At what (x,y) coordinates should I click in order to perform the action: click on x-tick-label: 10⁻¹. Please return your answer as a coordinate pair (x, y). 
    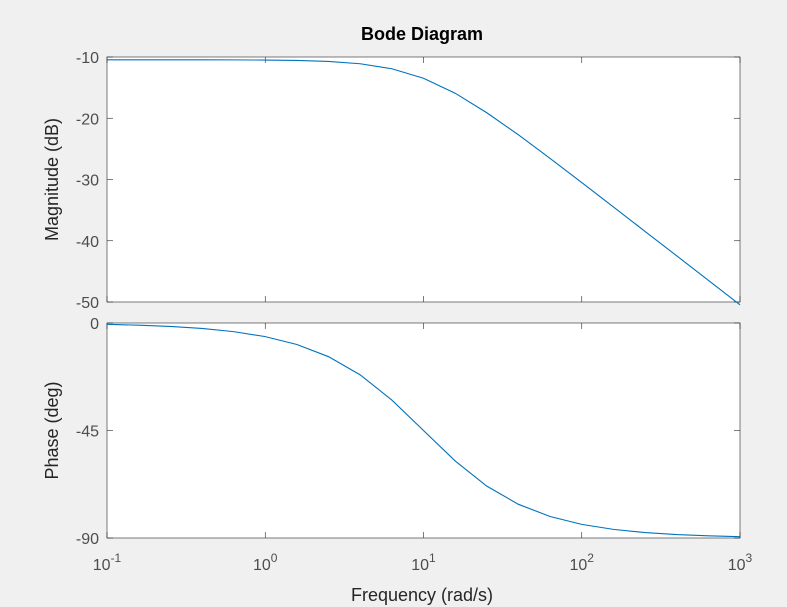
    Looking at the image, I should click on (107, 562).